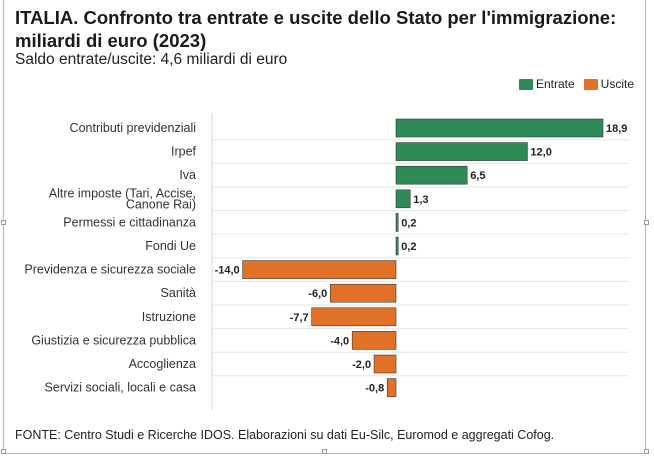  I want to click on value-label: -7,7, so click(299, 318).